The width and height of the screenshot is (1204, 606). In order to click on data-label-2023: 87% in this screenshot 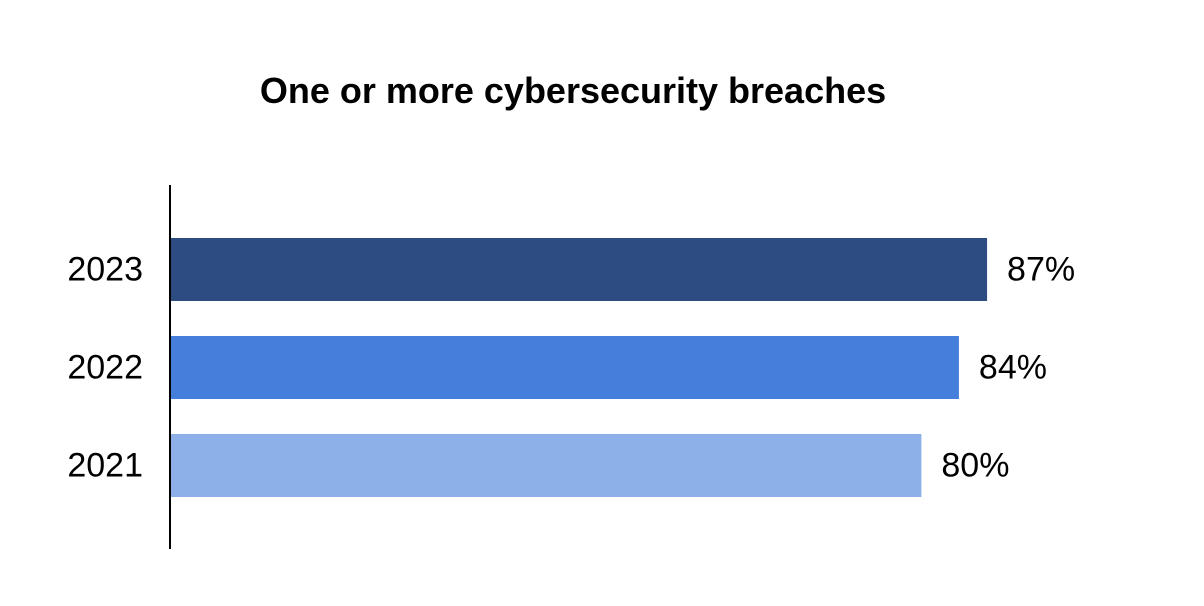, I will do `click(1041, 270)`.